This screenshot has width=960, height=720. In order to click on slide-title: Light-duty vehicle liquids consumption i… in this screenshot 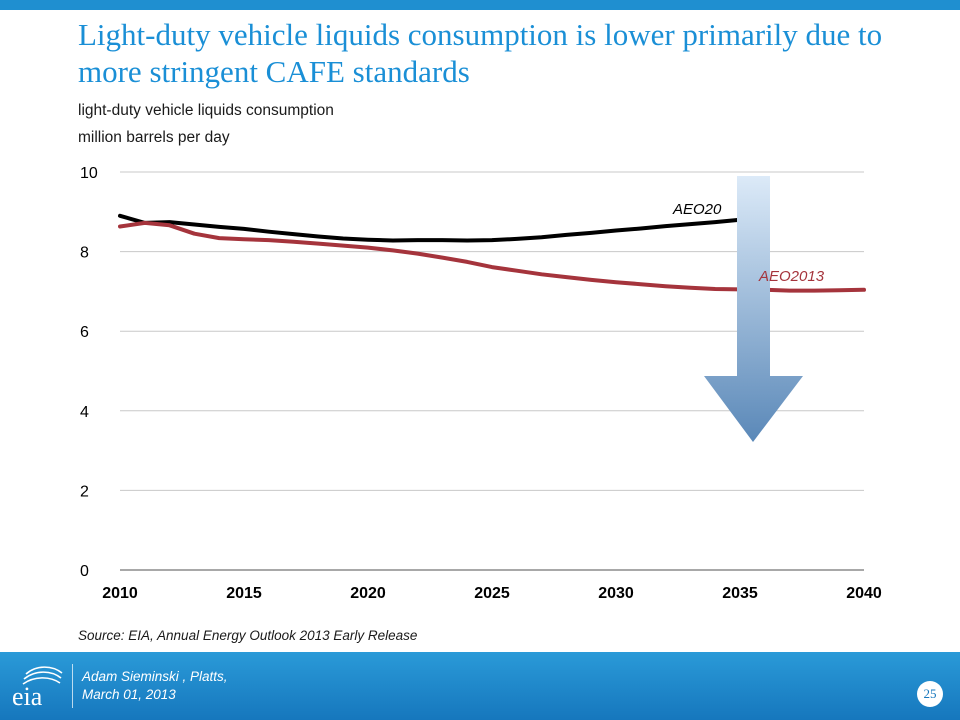, I will do `click(480, 53)`.